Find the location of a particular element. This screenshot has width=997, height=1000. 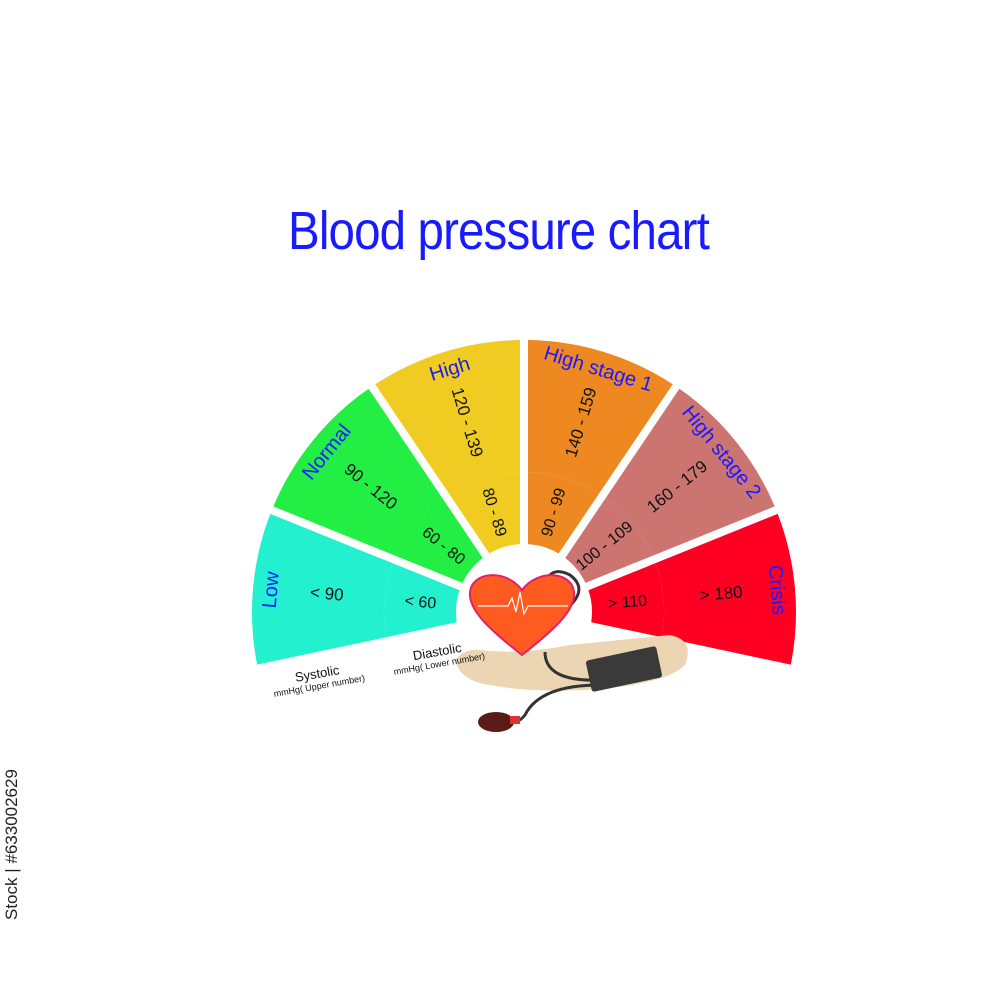

diastolic-range-label: > 110 is located at coordinates (627, 602).